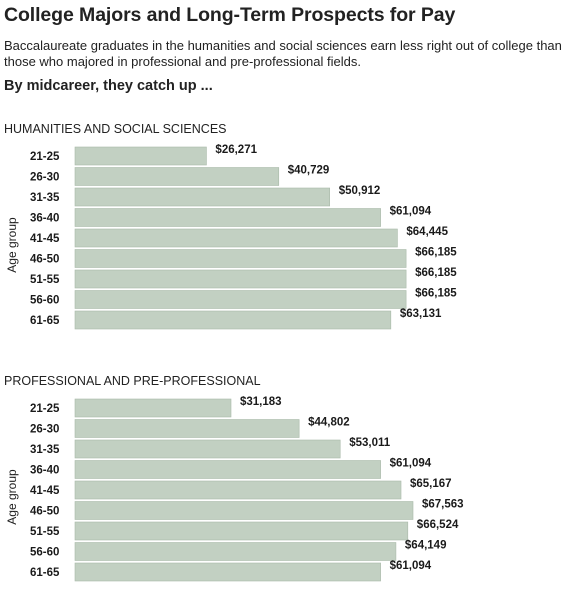  I want to click on bar-value-label: $67,563, so click(443, 505).